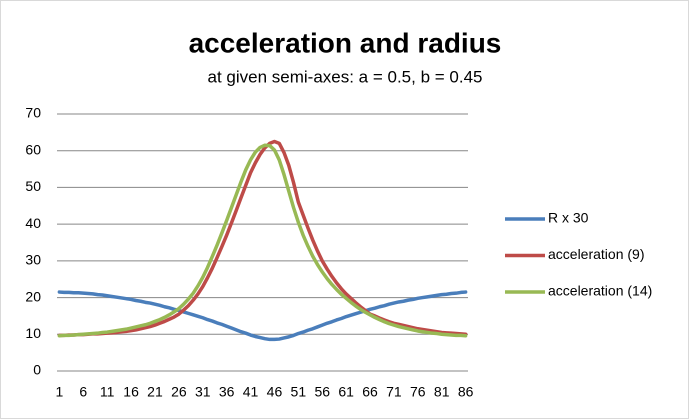 This screenshot has height=419, width=689. I want to click on x-tick-label: 76, so click(418, 392).